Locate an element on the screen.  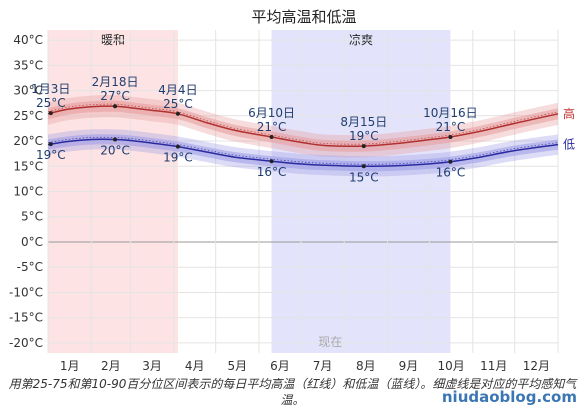
y-tick-label: -5°C is located at coordinates (30, 267).